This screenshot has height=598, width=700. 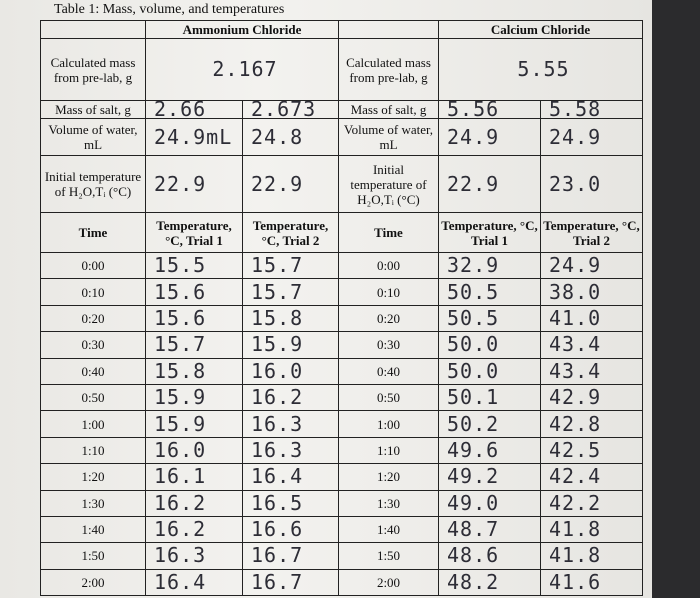 I want to click on handwritten-value: 5.58, so click(x=591, y=109).